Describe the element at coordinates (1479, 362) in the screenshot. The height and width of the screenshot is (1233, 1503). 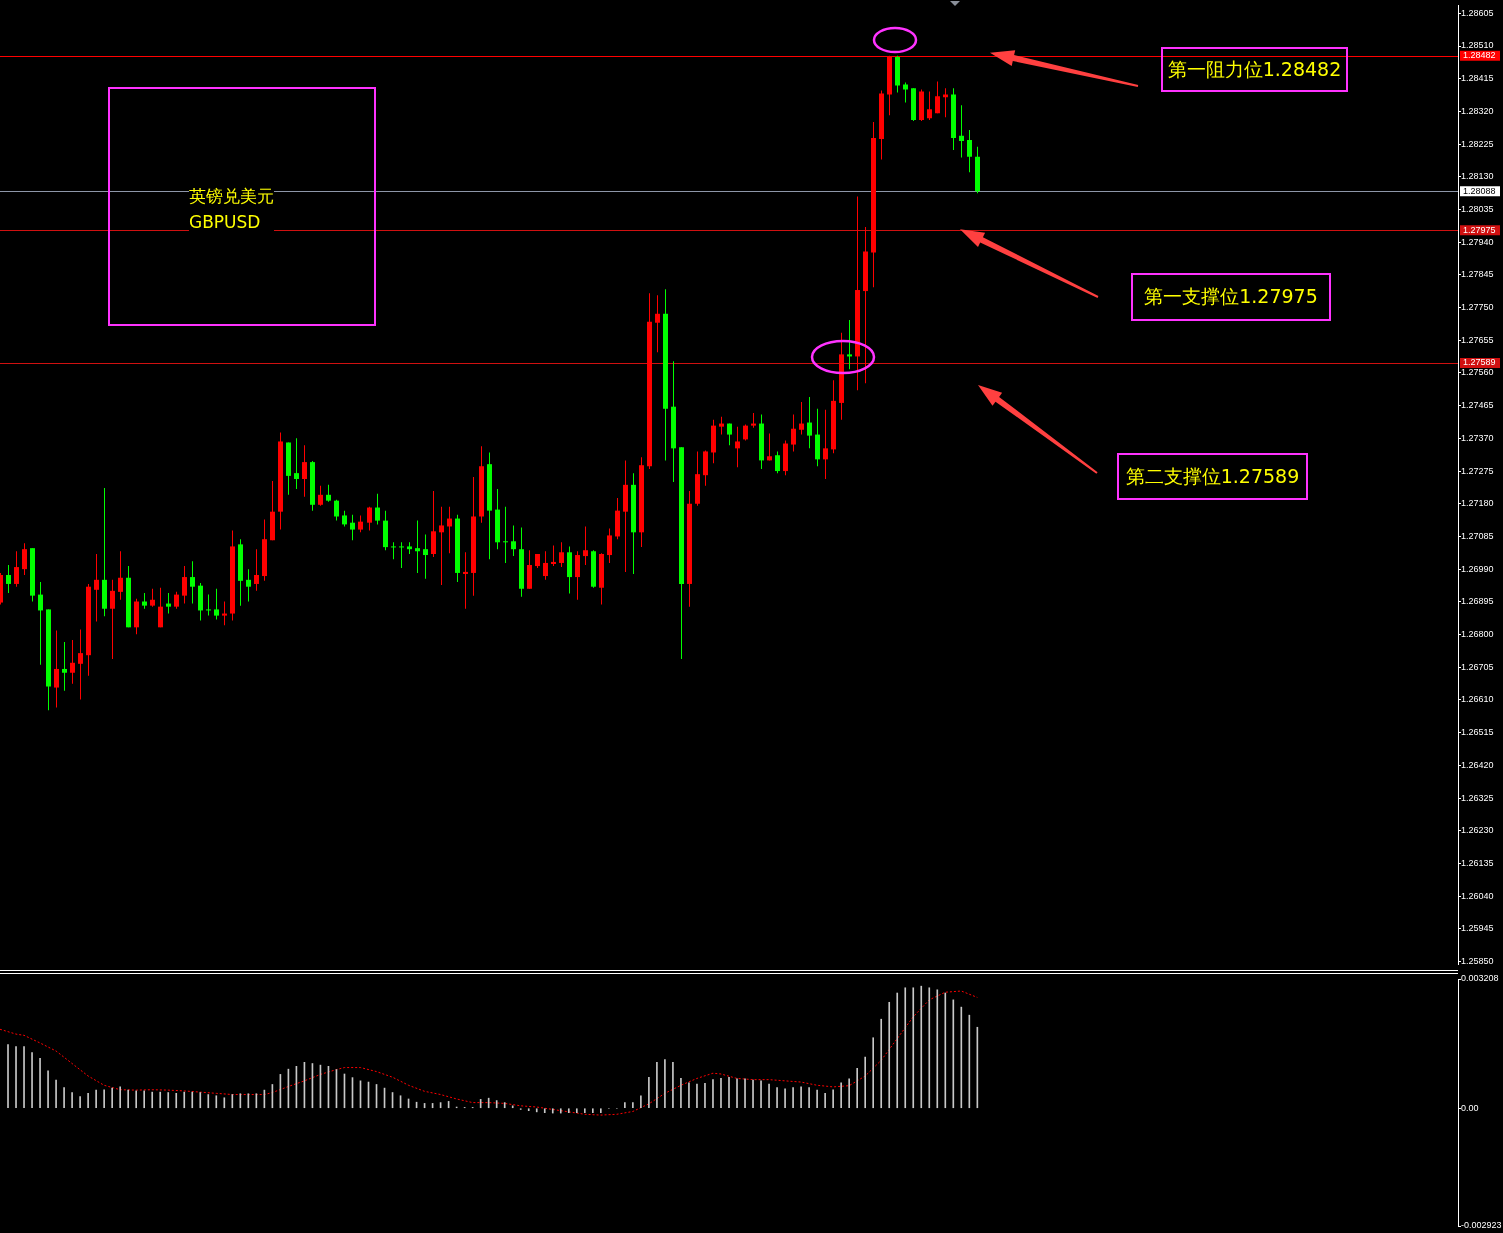
I see `ref-line-label: 1.27589` at that location.